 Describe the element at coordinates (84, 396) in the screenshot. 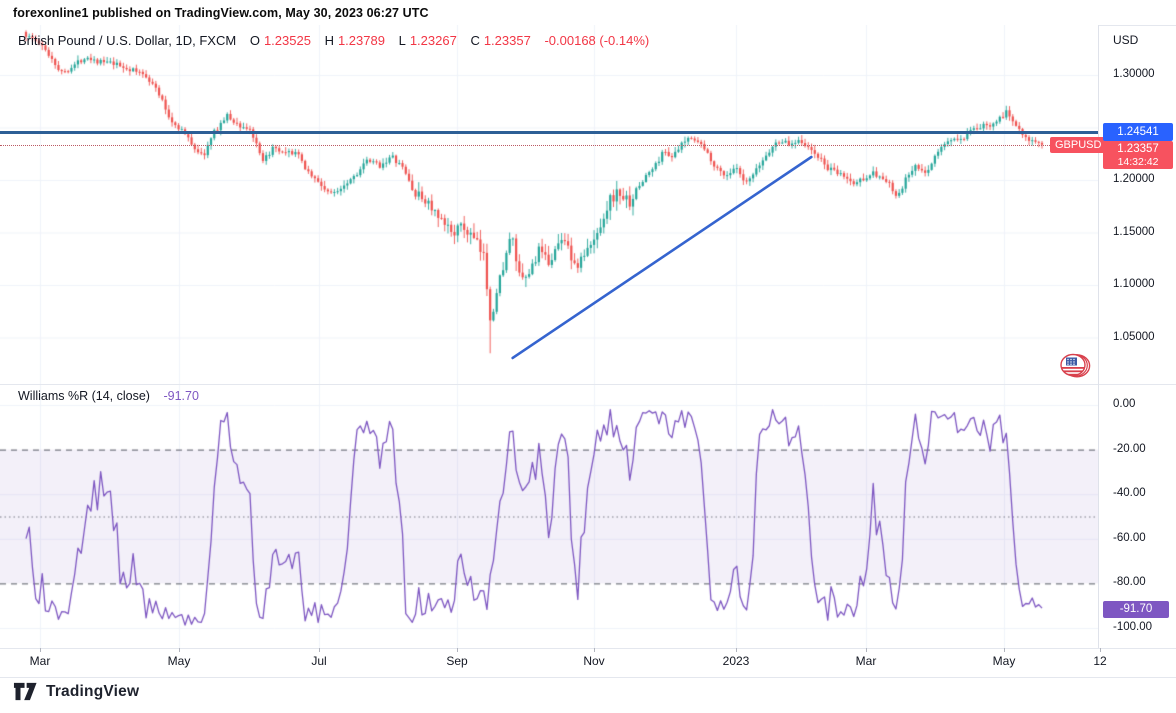

I see `indicator-title: Williams %R (14, close)` at that location.